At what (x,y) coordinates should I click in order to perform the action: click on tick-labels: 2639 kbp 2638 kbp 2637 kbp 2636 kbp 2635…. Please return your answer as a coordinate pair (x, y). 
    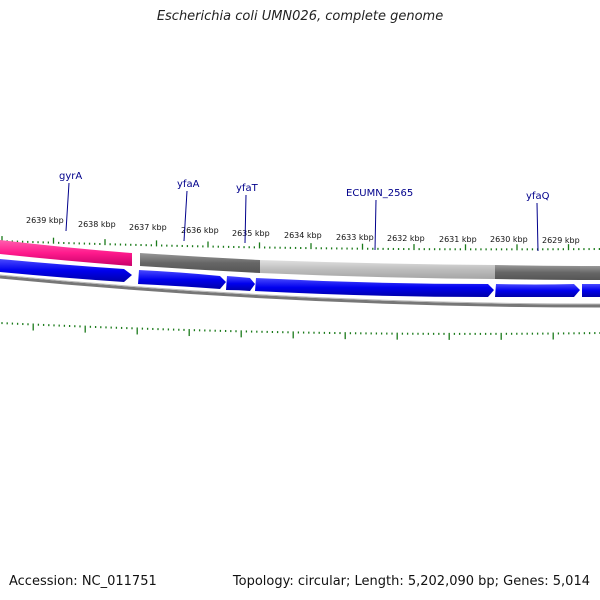
    Looking at the image, I should click on (303, 230).